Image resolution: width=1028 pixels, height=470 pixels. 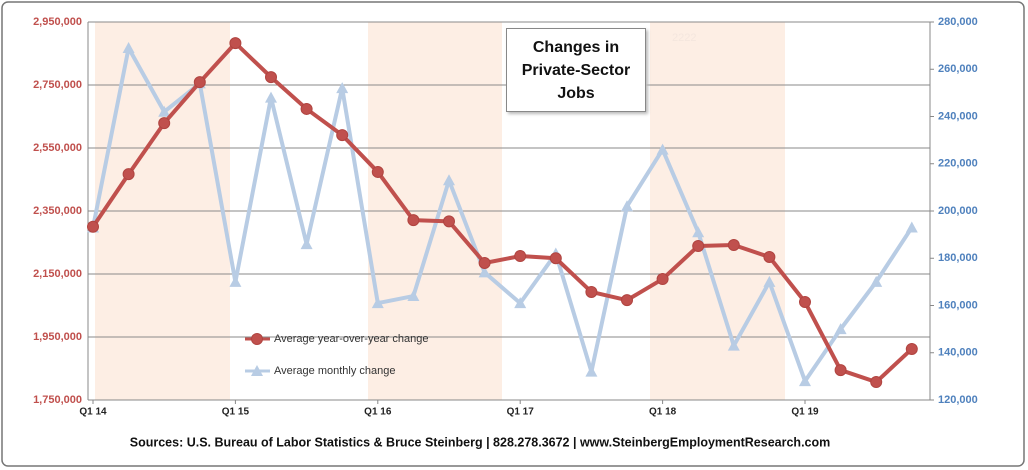 What do you see at coordinates (958, 164) in the screenshot?
I see `y2-tick-label: 220,000` at bounding box center [958, 164].